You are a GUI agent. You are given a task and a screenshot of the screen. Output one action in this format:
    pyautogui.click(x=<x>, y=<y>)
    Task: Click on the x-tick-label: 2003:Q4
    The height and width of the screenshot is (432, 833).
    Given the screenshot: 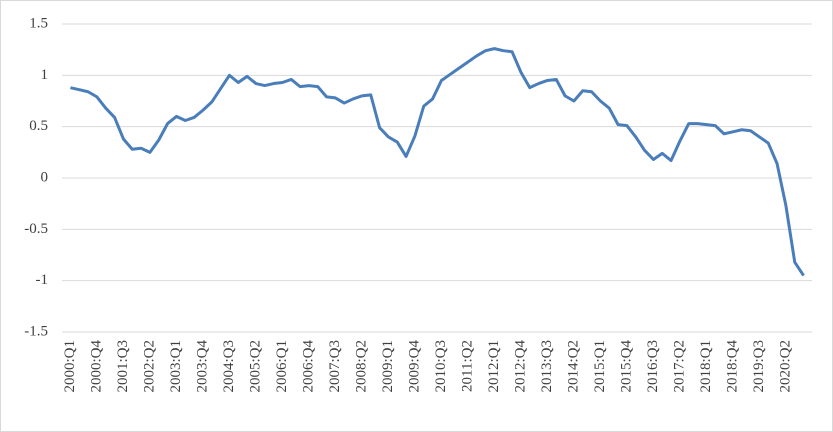 What is the action you would take?
    pyautogui.click(x=202, y=366)
    